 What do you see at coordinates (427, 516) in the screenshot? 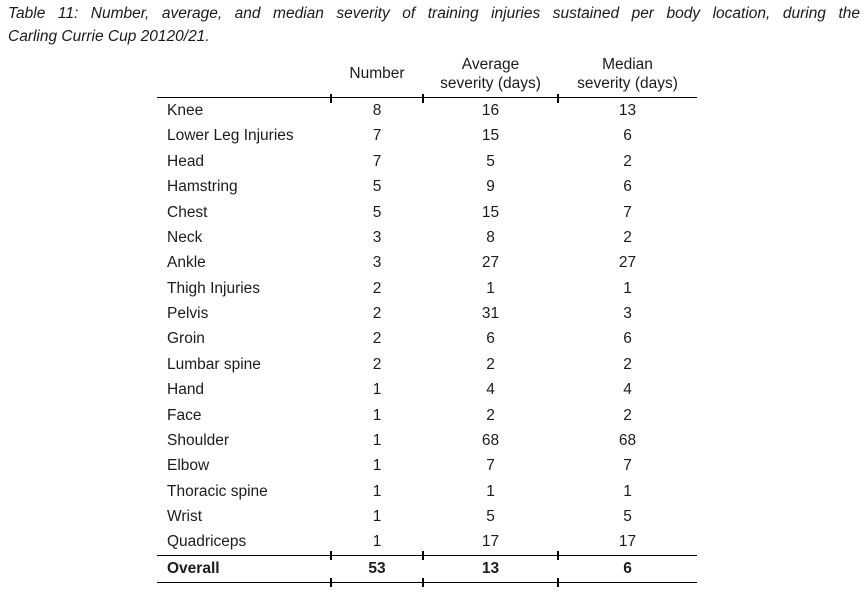
I see `table-row: Wrist 1 5 5` at bounding box center [427, 516].